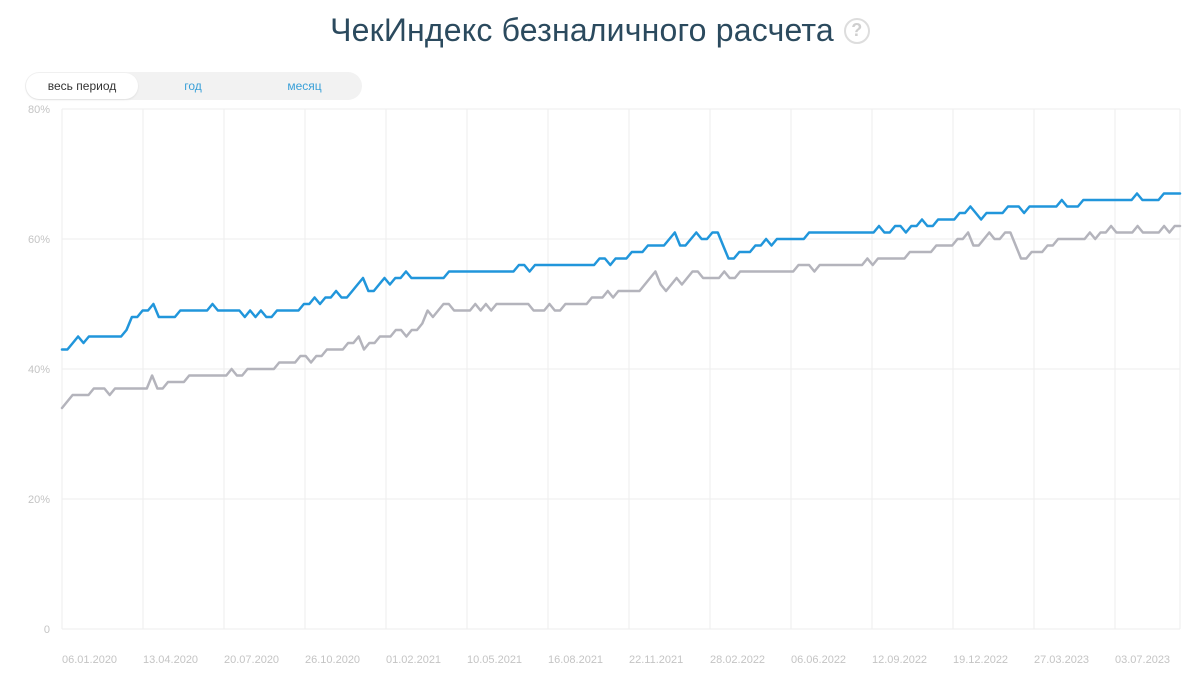  Describe the element at coordinates (304, 86) in the screenshot. I see `period-month-button: месяц` at that location.